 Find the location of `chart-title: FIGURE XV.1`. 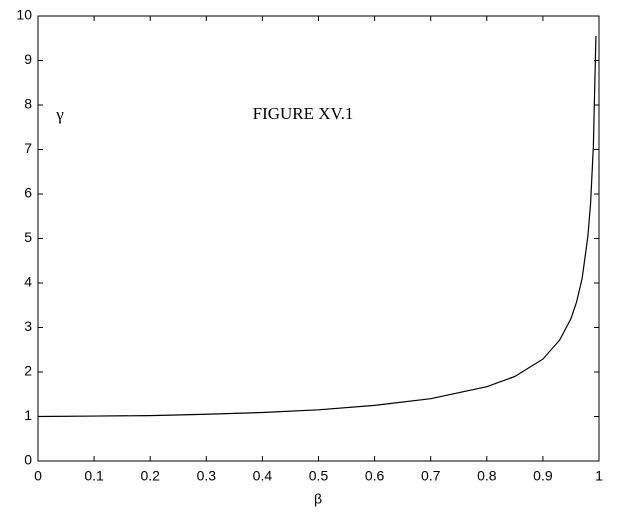

chart-title: FIGURE XV.1 is located at coordinates (303, 113).